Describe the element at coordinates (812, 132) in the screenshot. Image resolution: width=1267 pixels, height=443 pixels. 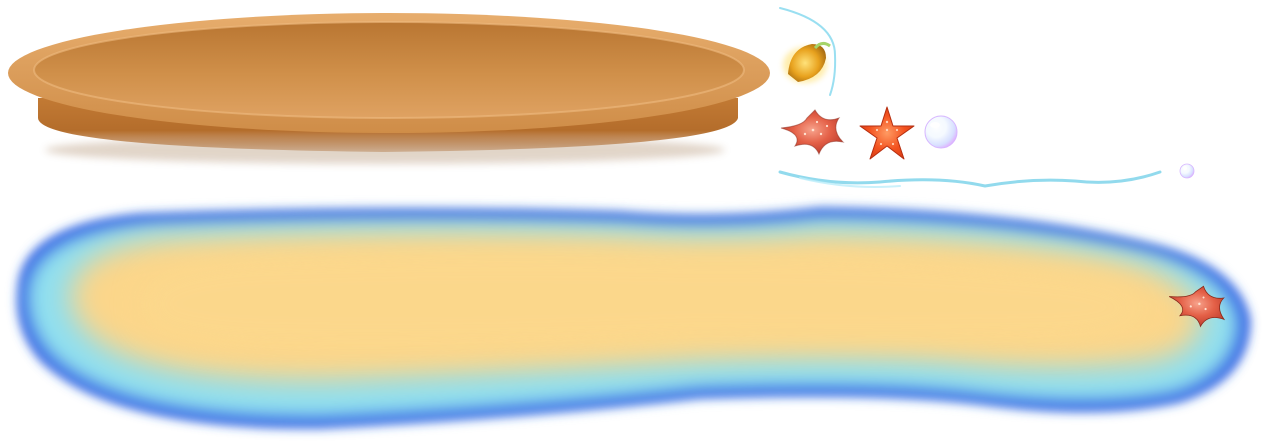
I see `red-starfish-large` at that location.